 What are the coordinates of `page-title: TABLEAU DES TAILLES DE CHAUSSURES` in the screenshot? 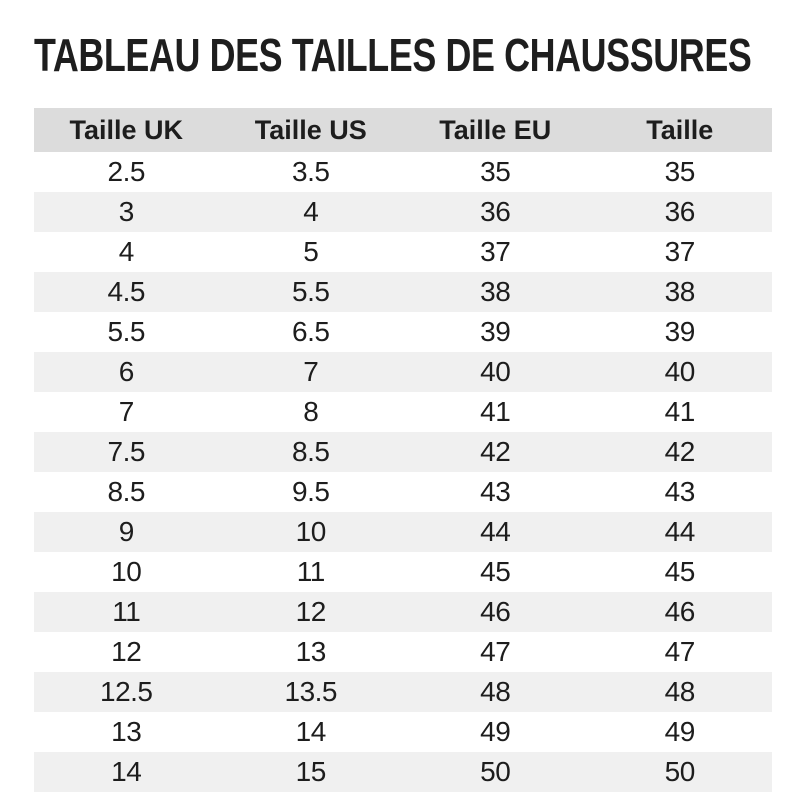 It's located at (393, 55).